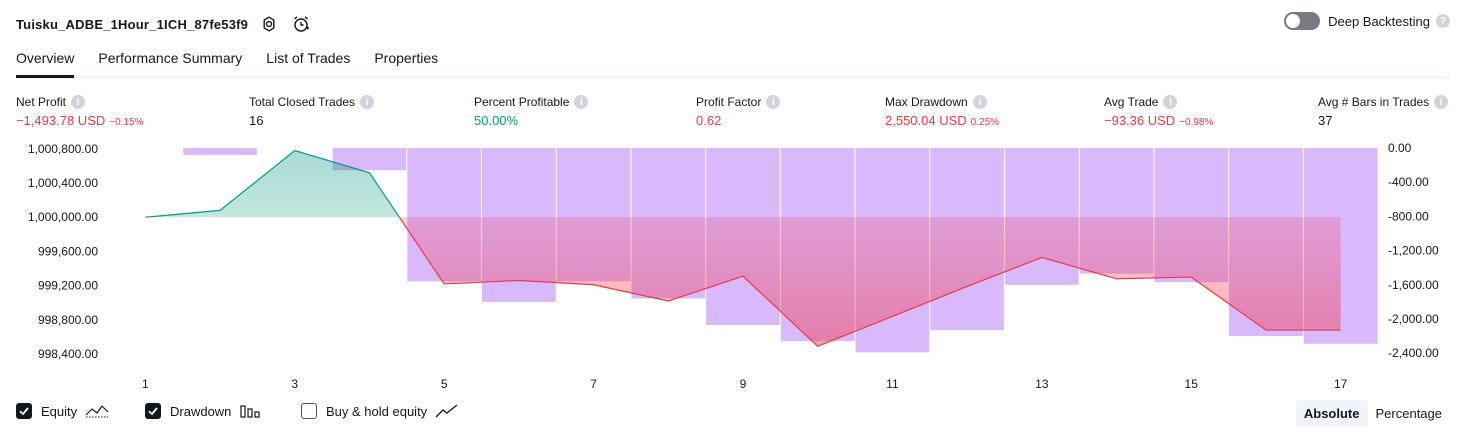 This screenshot has width=1466, height=438. What do you see at coordinates (68, 251) in the screenshot?
I see `left-axis-tick-label: 999,600.00` at bounding box center [68, 251].